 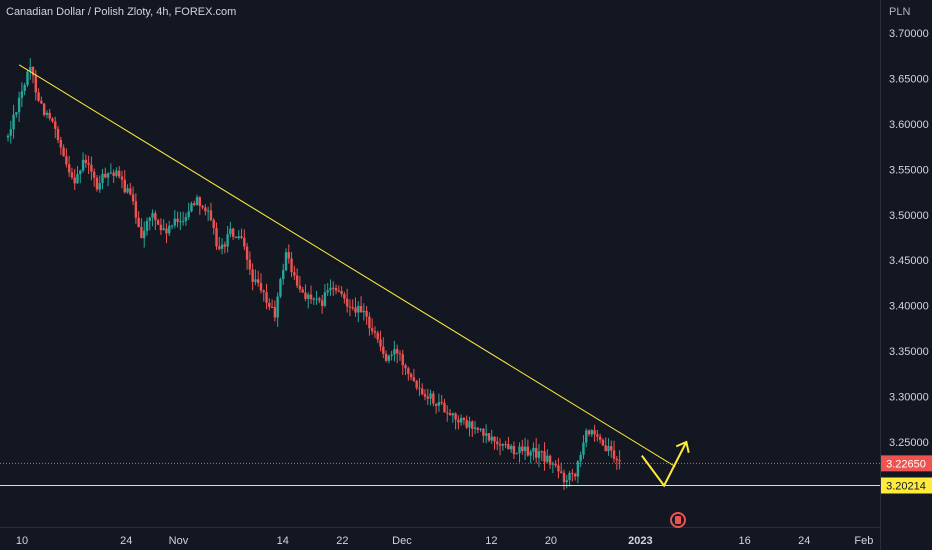 I want to click on x-tick-label: Feb, so click(x=863, y=541).